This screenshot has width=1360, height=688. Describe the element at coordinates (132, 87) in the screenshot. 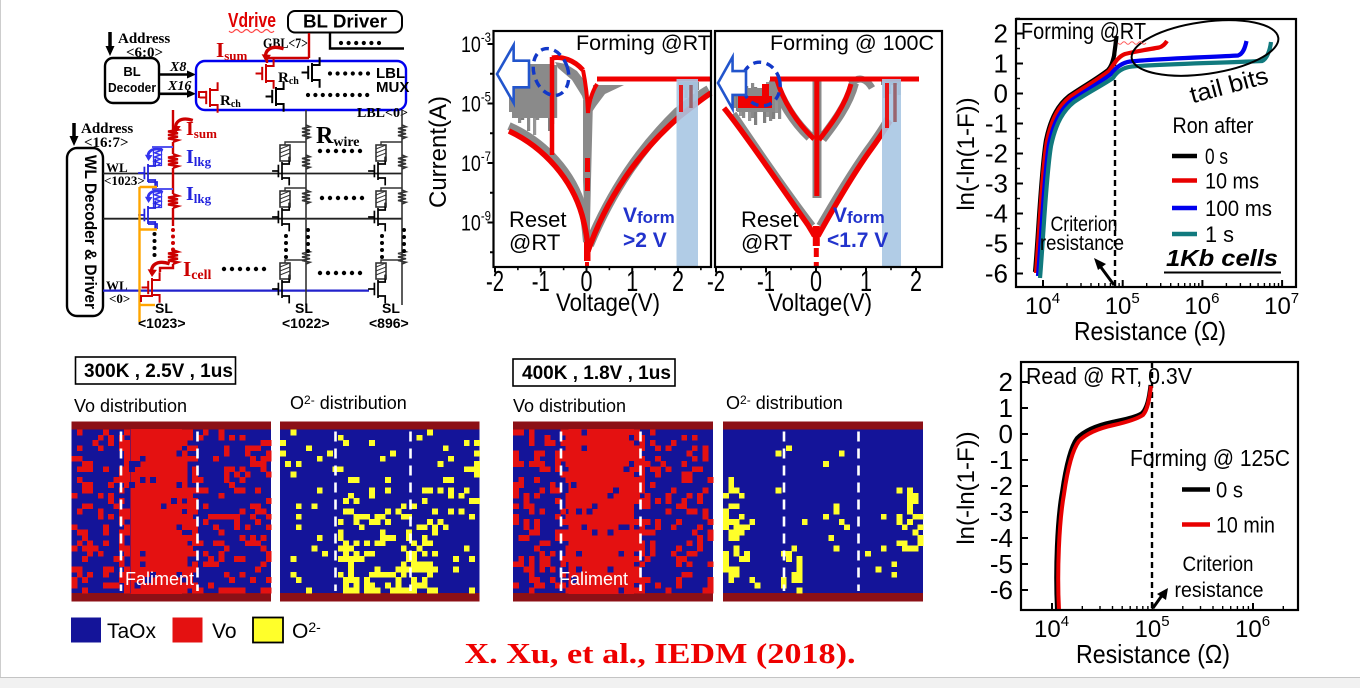

I see `svg-text: Decoder` at that location.